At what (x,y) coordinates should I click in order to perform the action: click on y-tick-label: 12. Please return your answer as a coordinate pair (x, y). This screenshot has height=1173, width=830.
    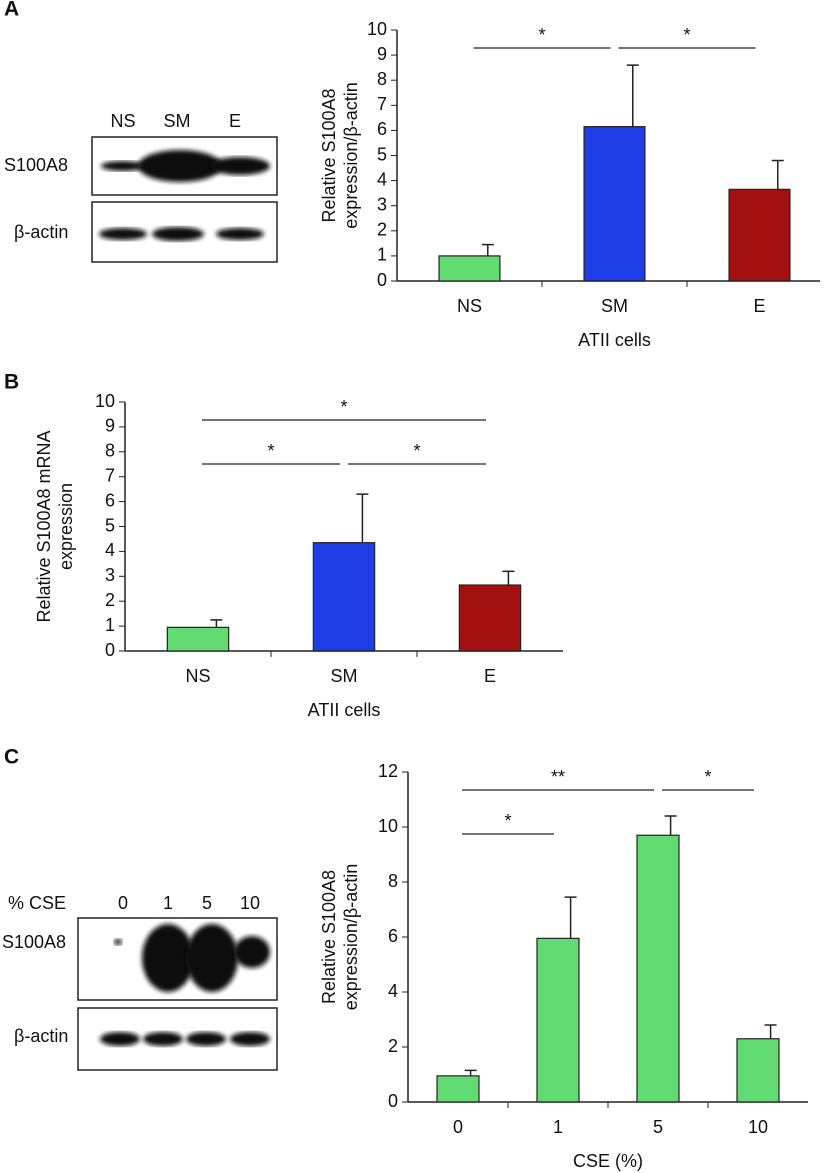
    Looking at the image, I should click on (388, 771).